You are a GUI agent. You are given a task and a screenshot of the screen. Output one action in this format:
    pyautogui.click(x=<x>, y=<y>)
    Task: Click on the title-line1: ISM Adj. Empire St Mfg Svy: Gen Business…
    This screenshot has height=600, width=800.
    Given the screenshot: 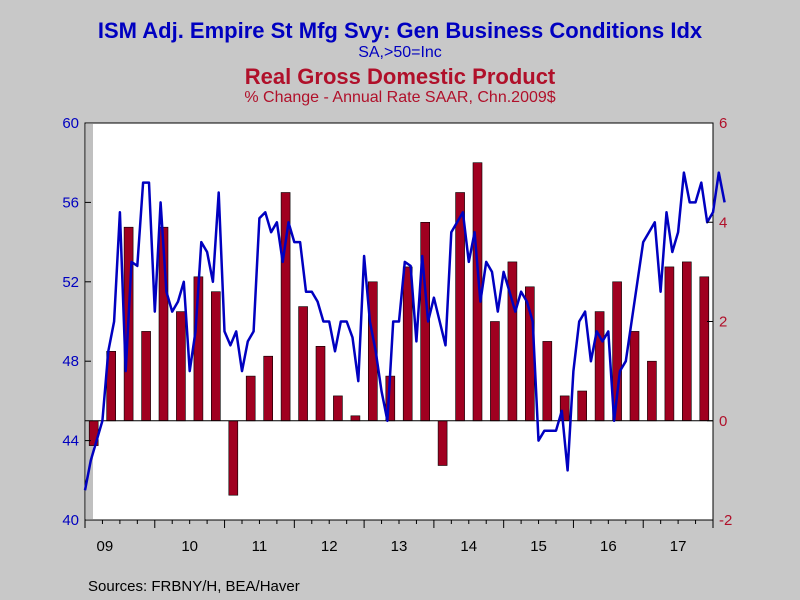 What is the action you would take?
    pyautogui.click(x=400, y=30)
    